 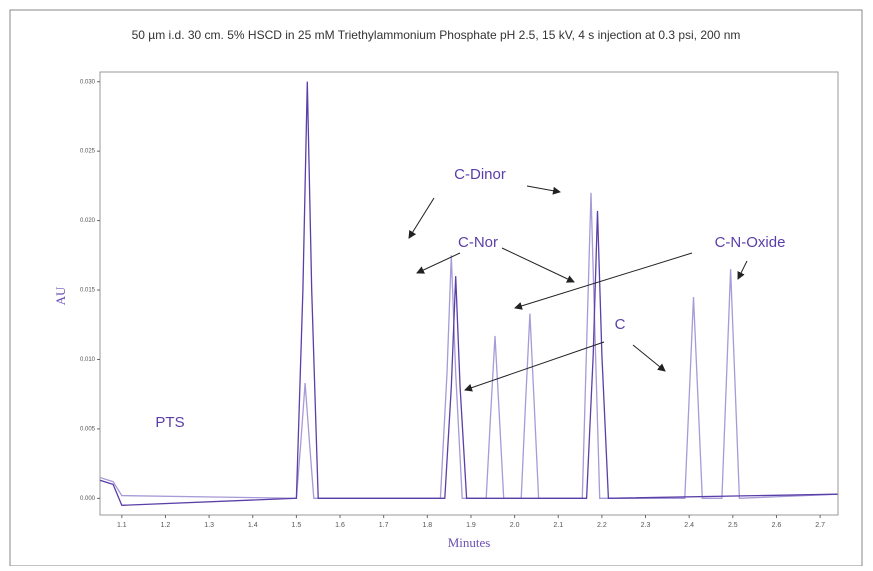 I want to click on annotation: PTS, so click(x=169, y=422).